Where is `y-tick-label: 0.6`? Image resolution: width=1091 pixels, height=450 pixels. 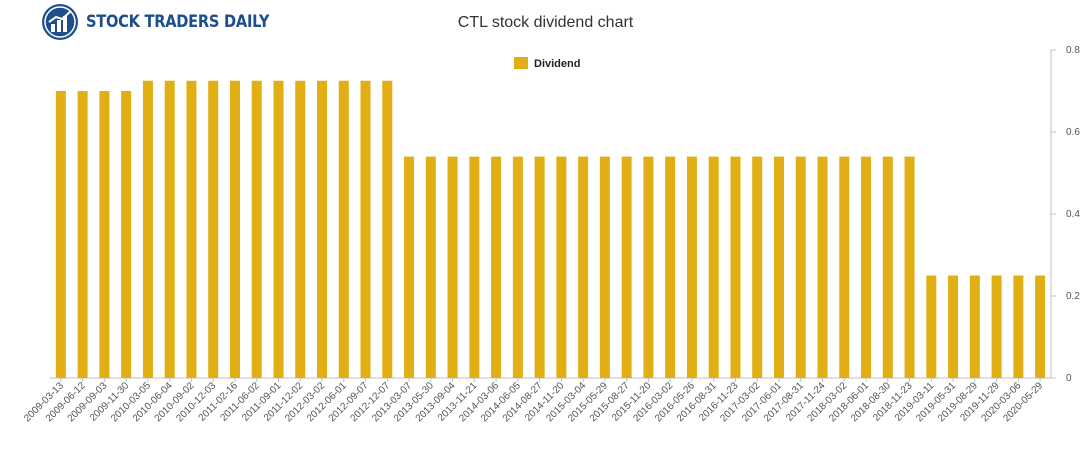
y-tick-label: 0.6 is located at coordinates (1073, 132).